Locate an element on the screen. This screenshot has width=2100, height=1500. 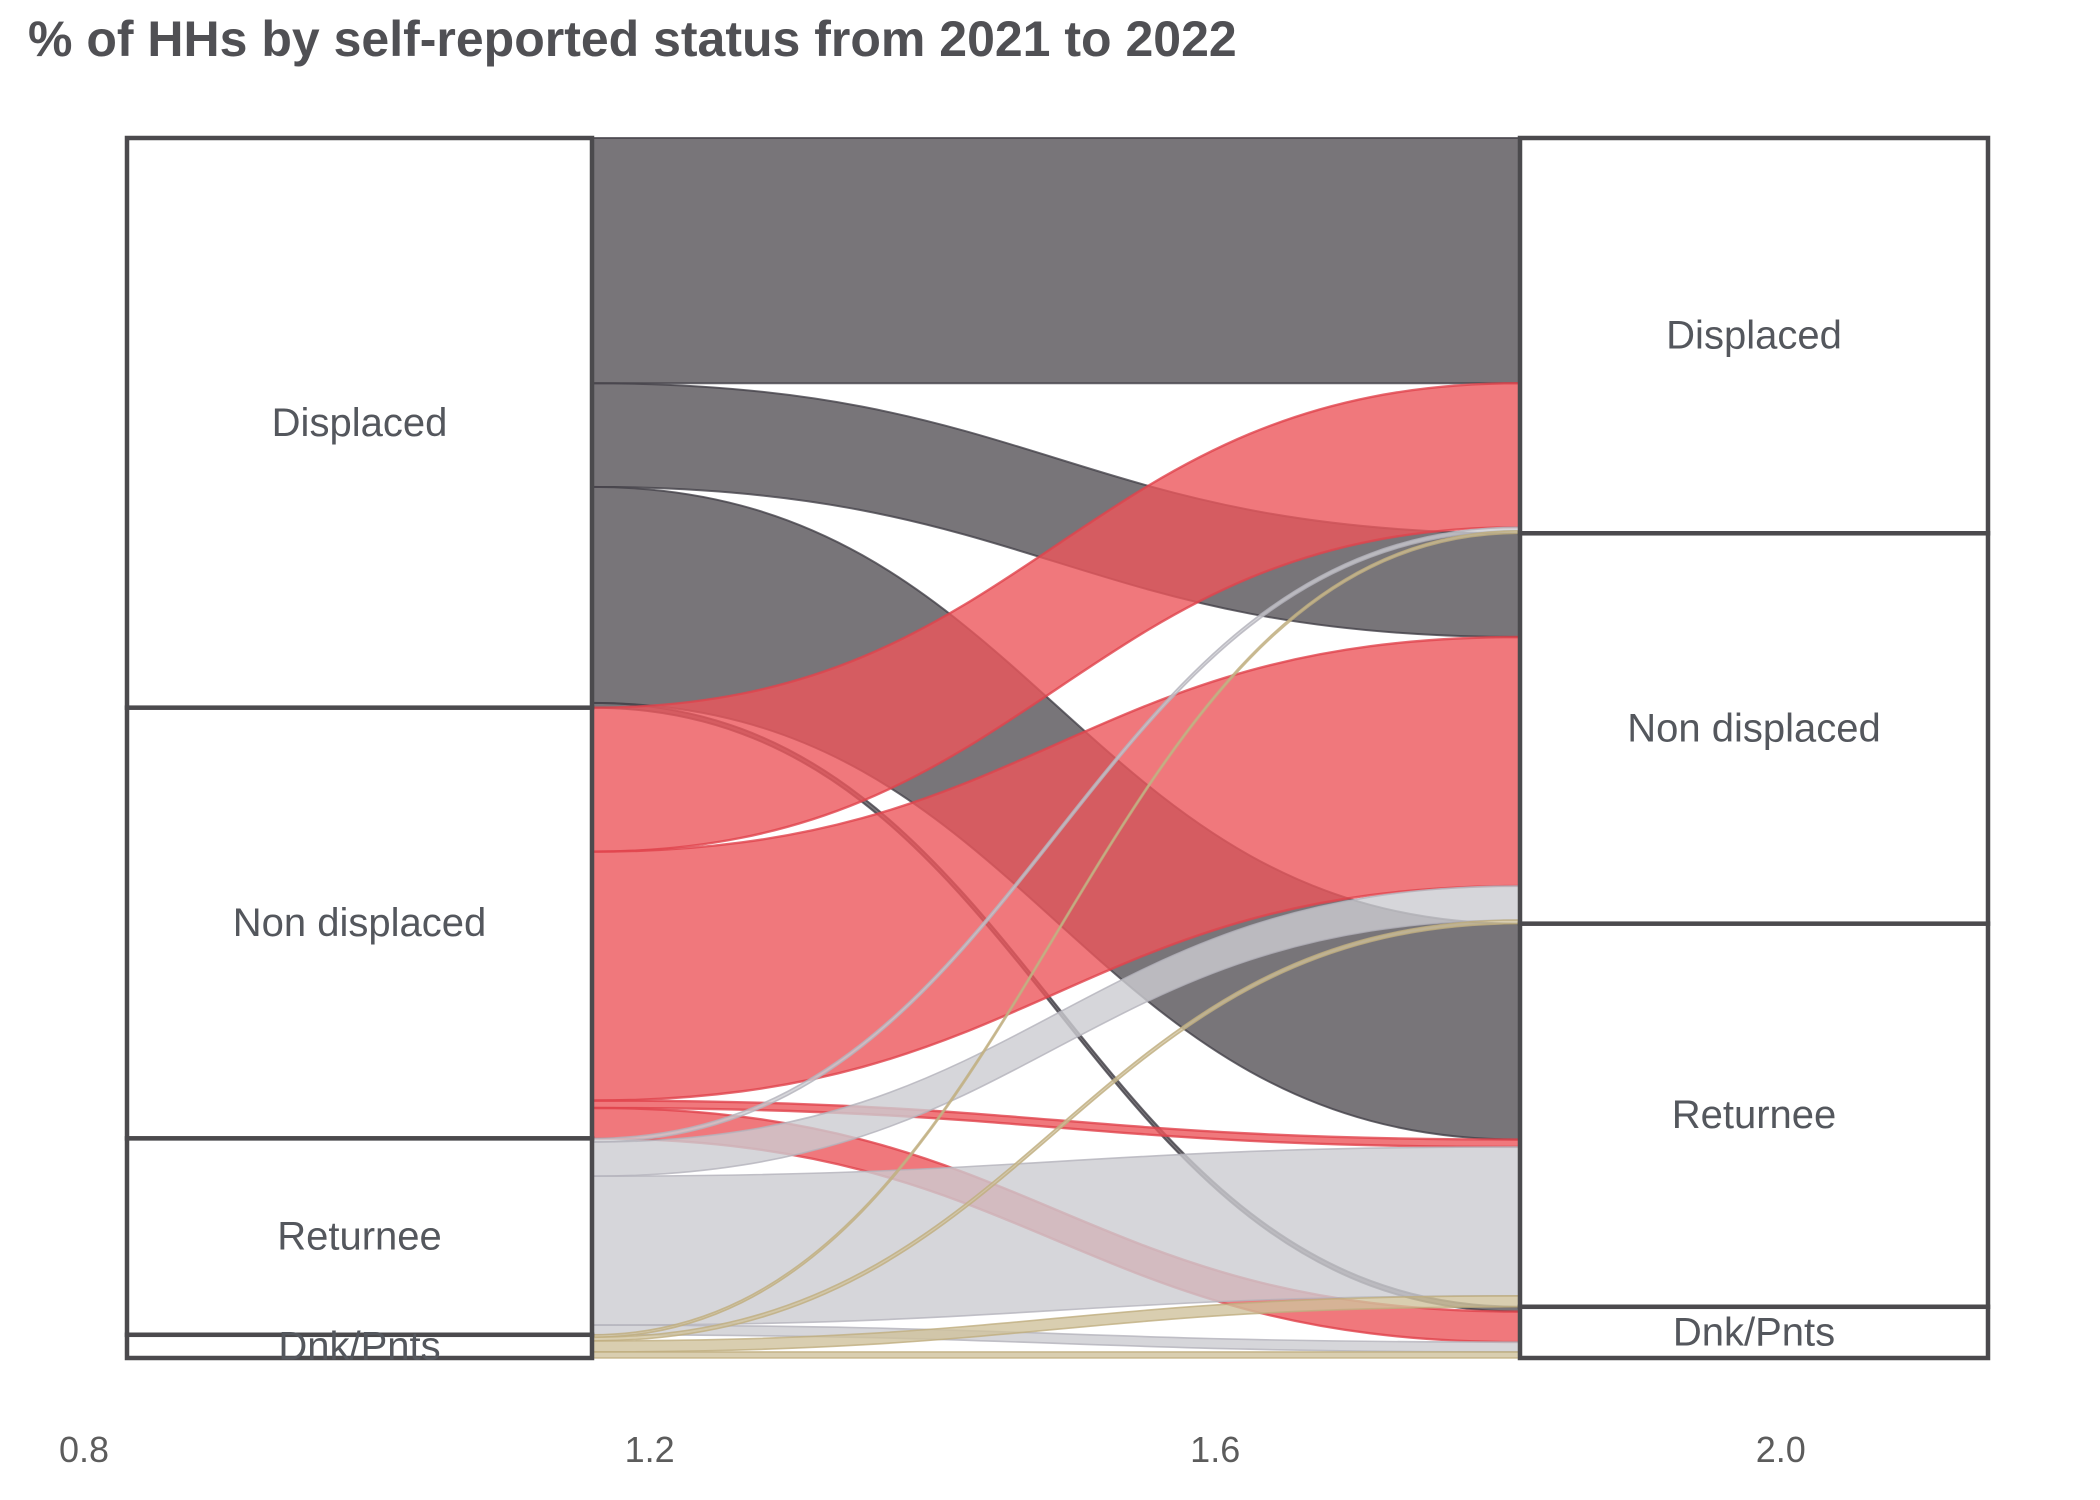
stratum-label-2022-displaced: Displaced is located at coordinates (1754, 336).